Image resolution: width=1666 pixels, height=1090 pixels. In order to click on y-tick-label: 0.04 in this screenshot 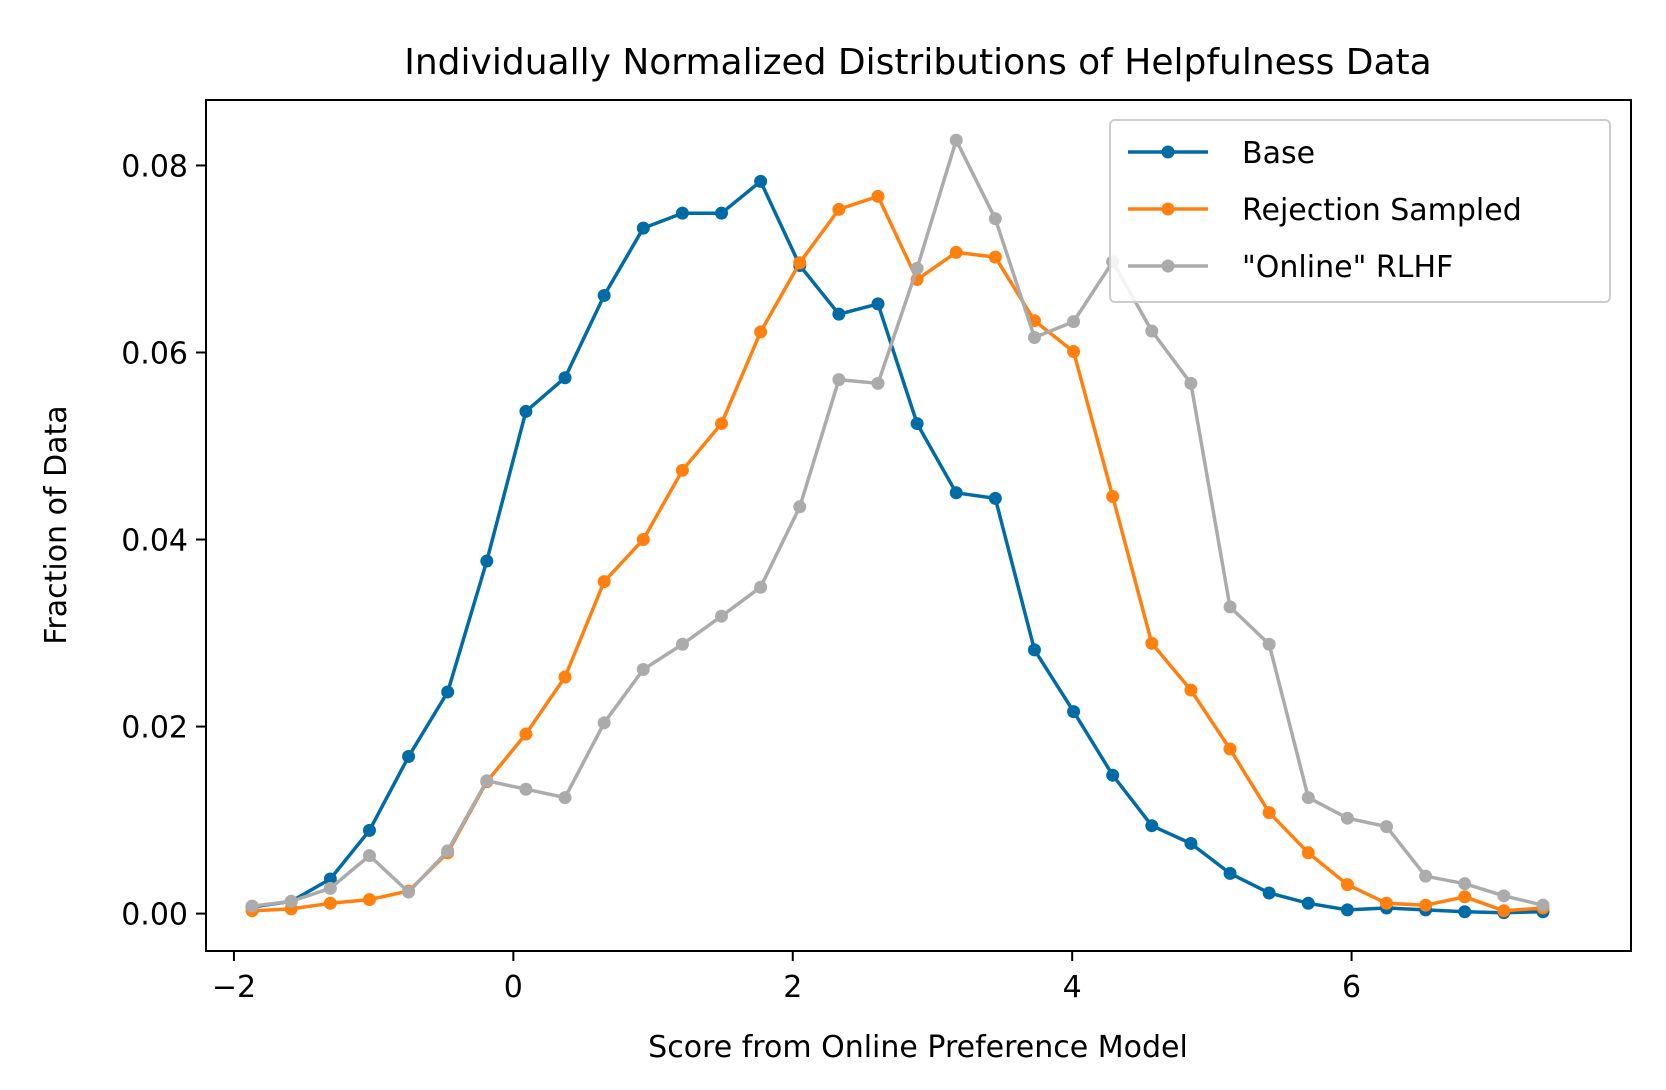, I will do `click(154, 541)`.